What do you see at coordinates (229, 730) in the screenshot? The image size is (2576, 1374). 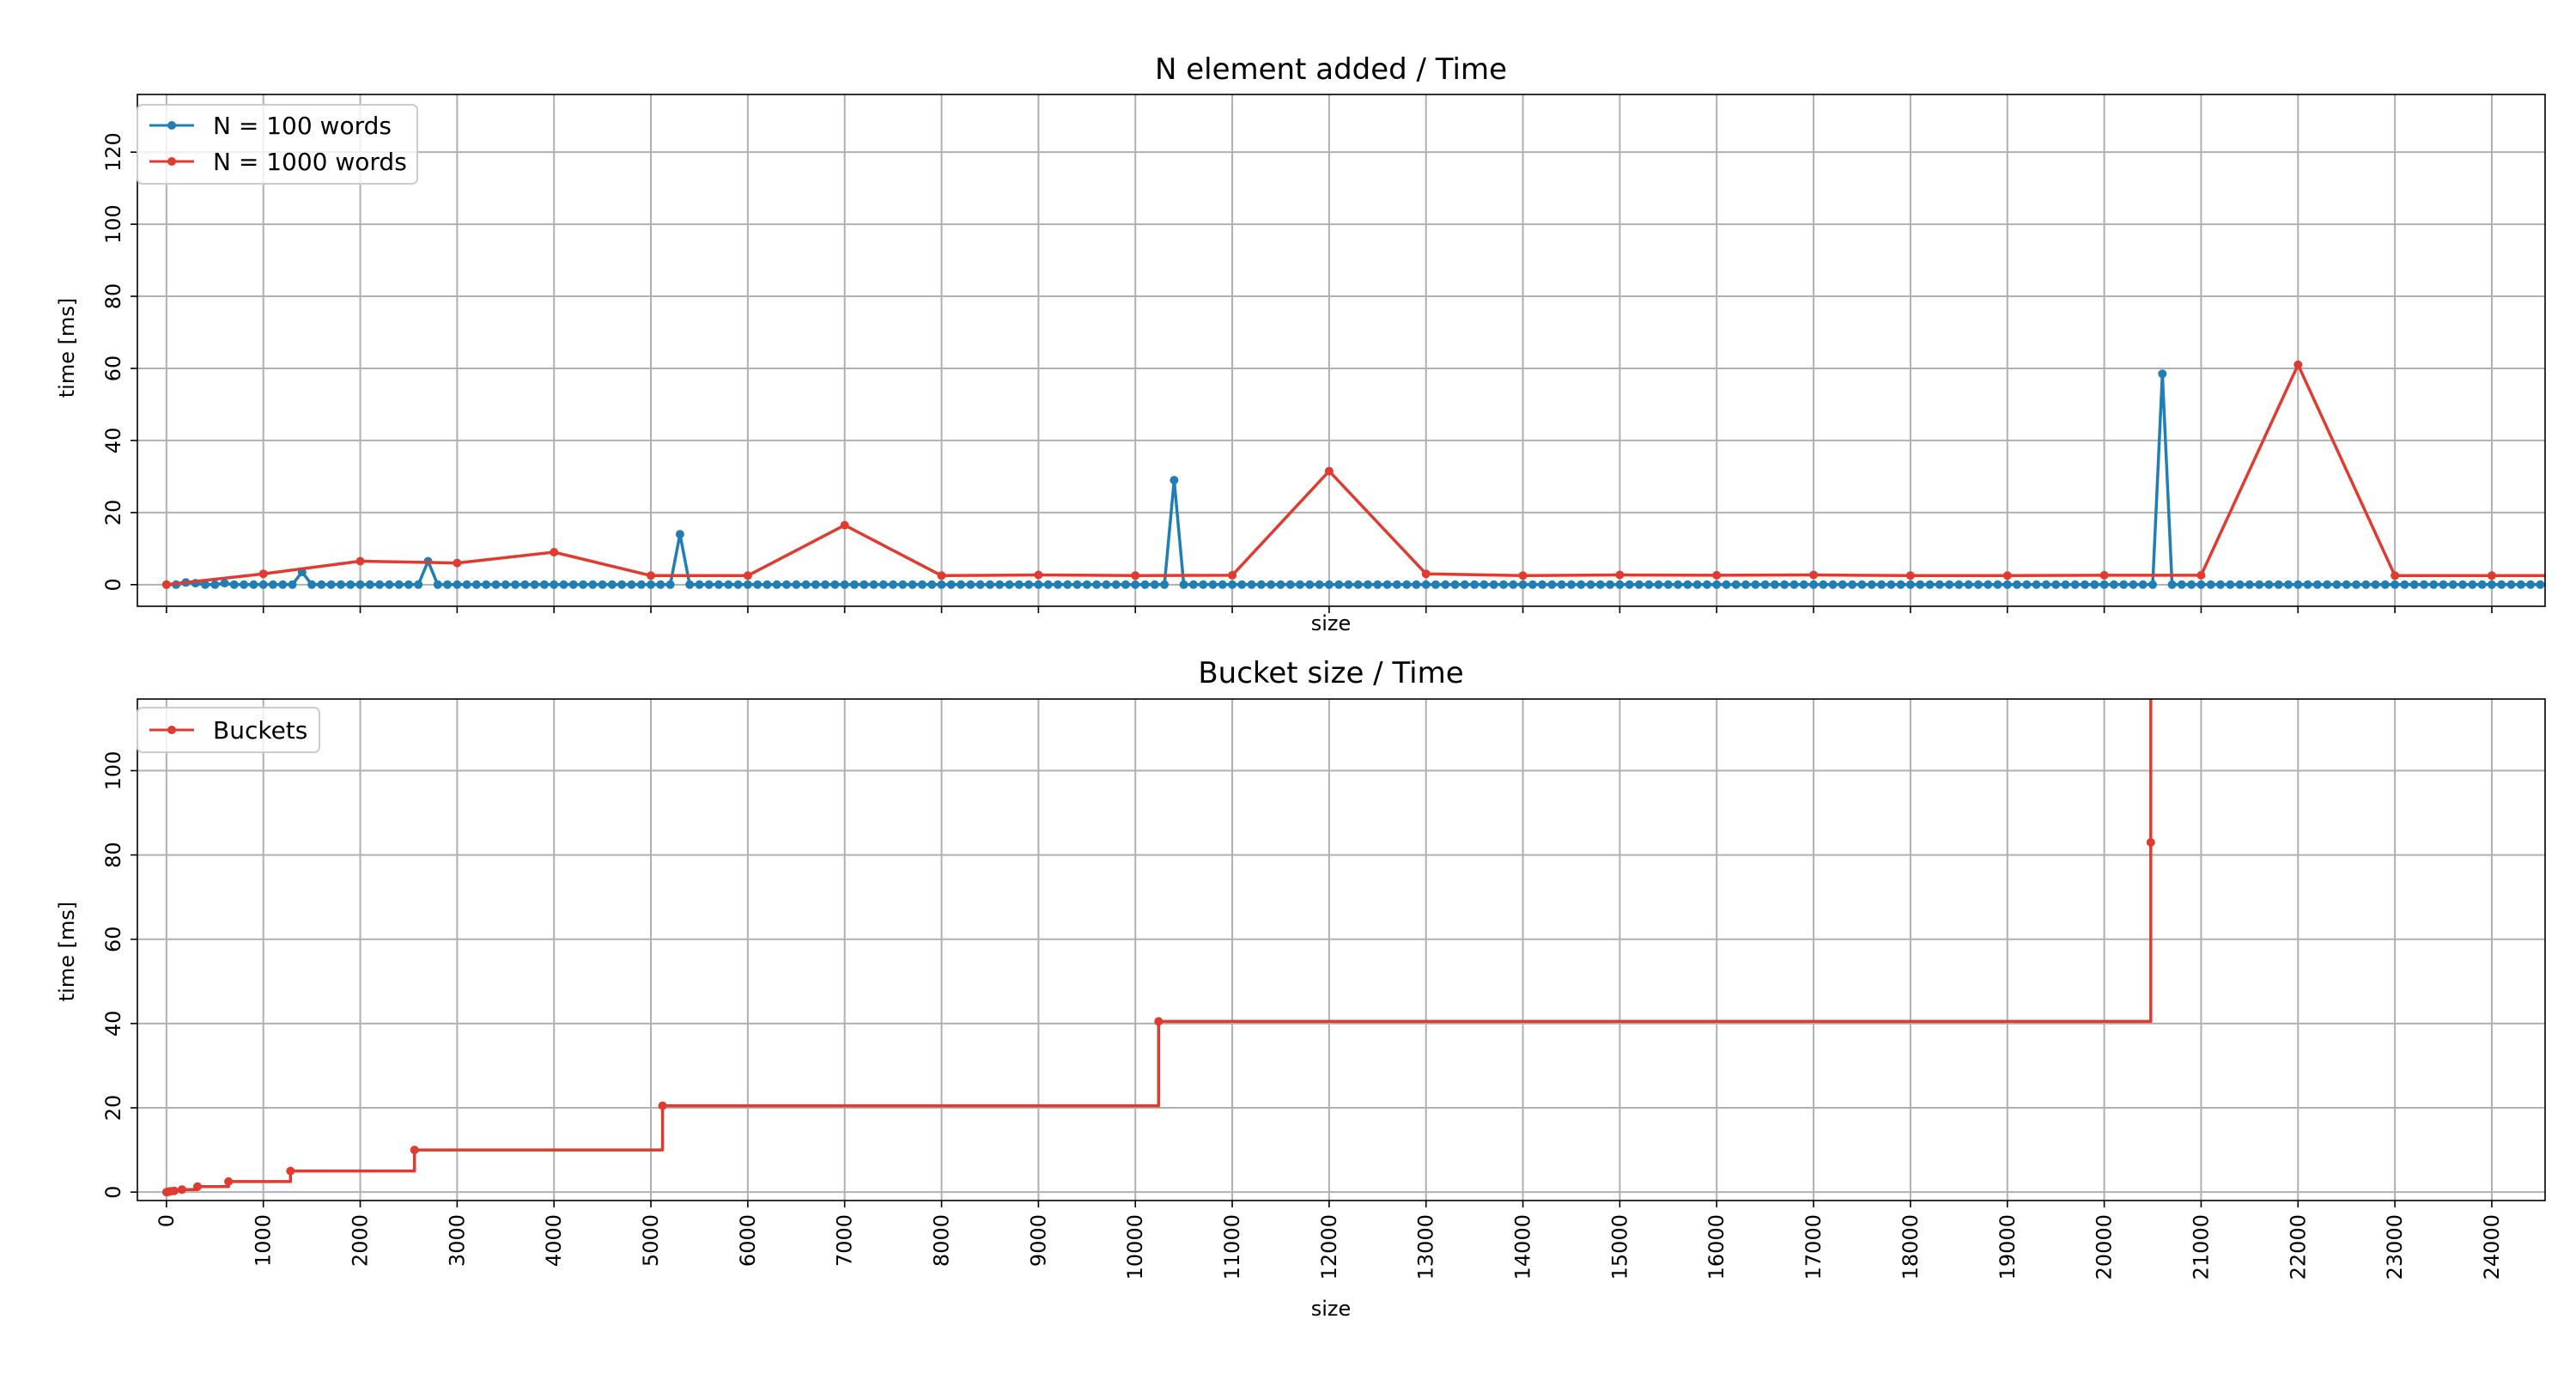 I see `legend: Buckets` at bounding box center [229, 730].